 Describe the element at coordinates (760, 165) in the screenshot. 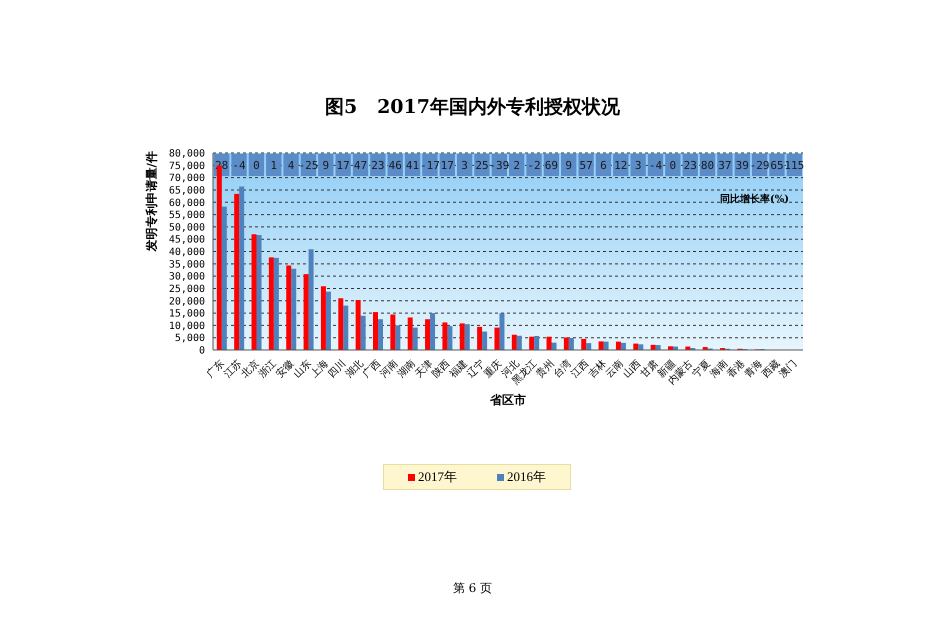

I see `annotation: -29` at that location.